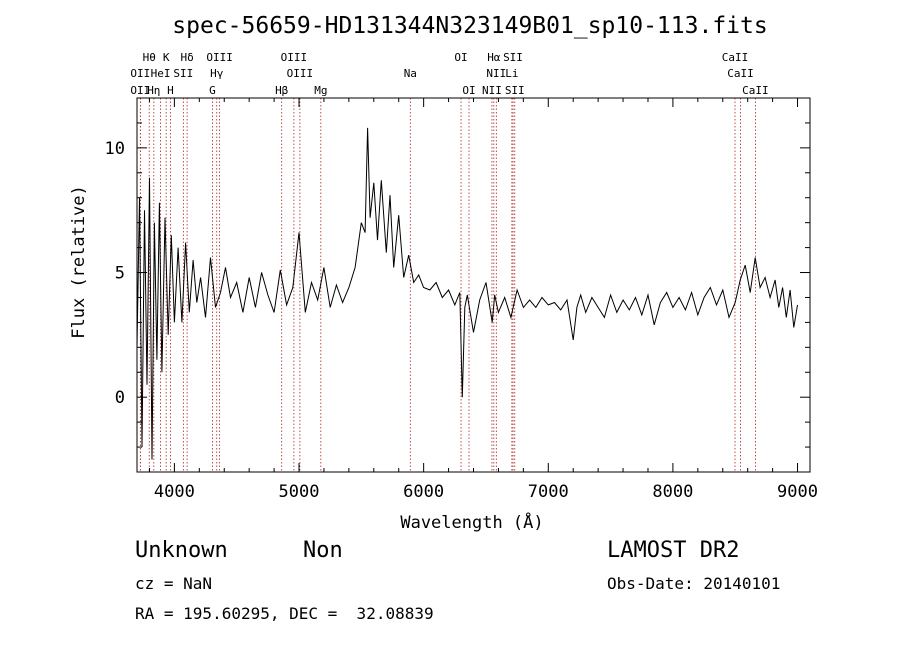 The width and height of the screenshot is (900, 649). I want to click on y-tick-label: 5, so click(120, 274).